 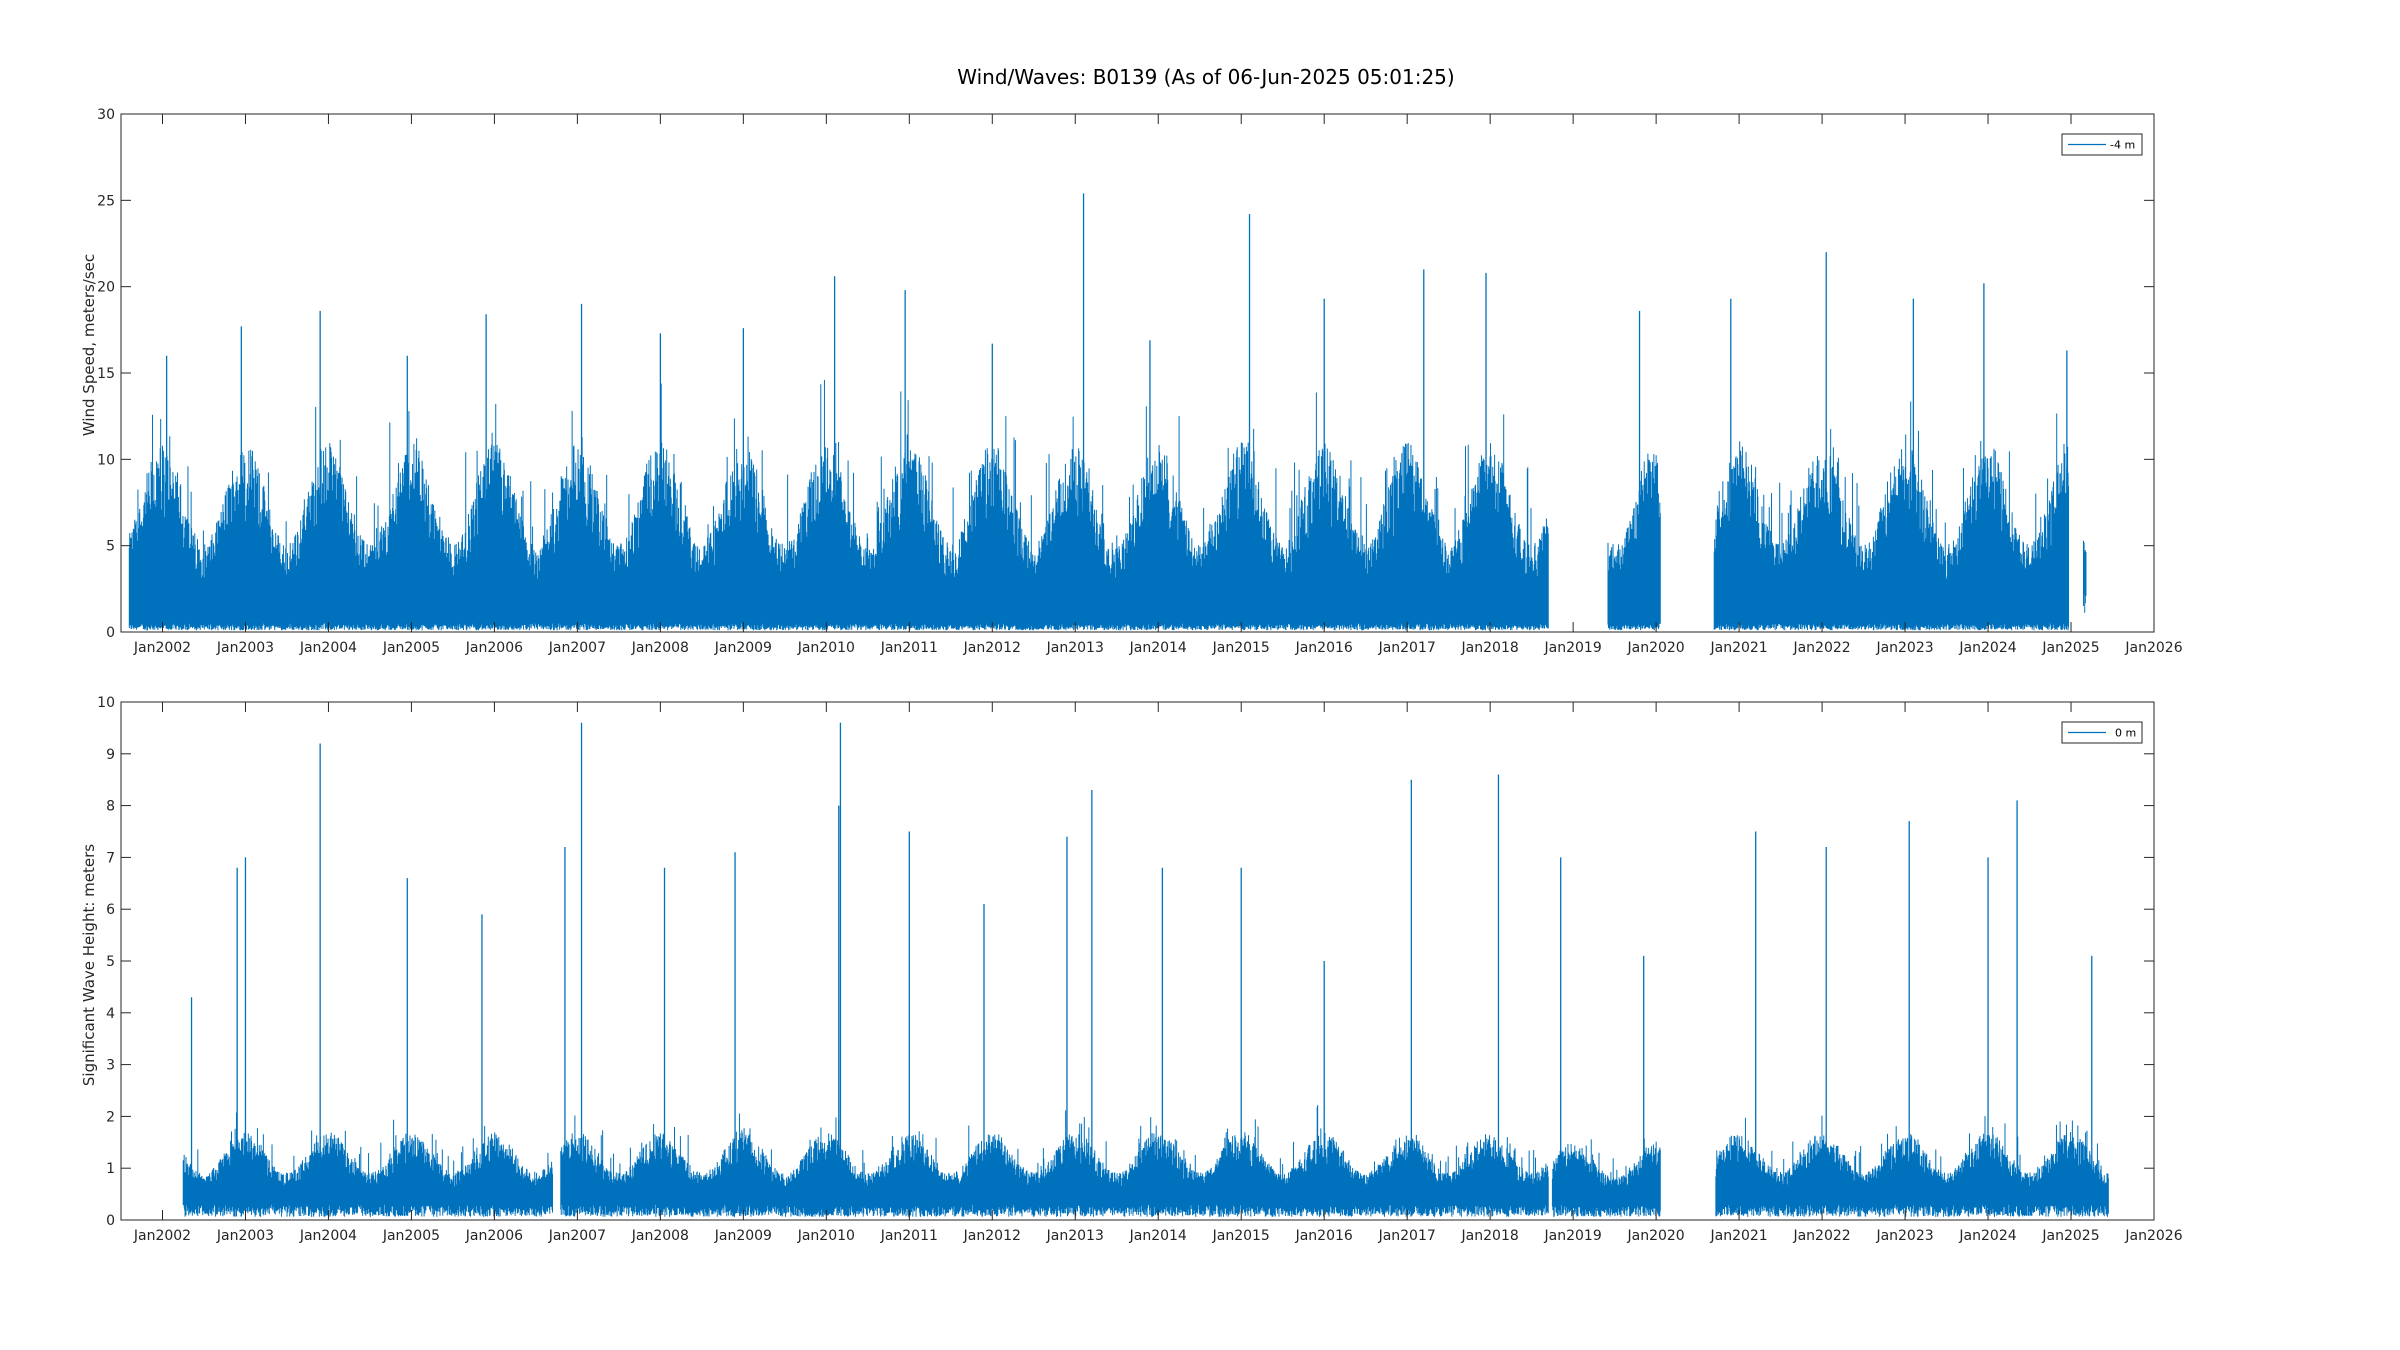 I want to click on wave-height-xtick-label: Jan2020, so click(x=1656, y=1236).